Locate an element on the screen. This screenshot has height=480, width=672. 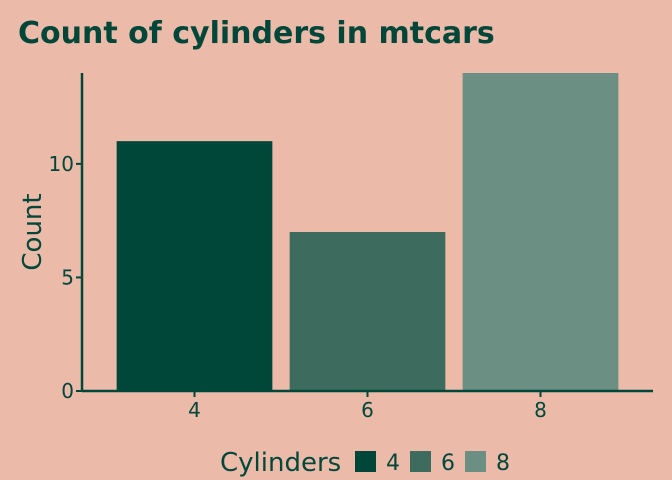
legend-label-8: 8 is located at coordinates (503, 463).